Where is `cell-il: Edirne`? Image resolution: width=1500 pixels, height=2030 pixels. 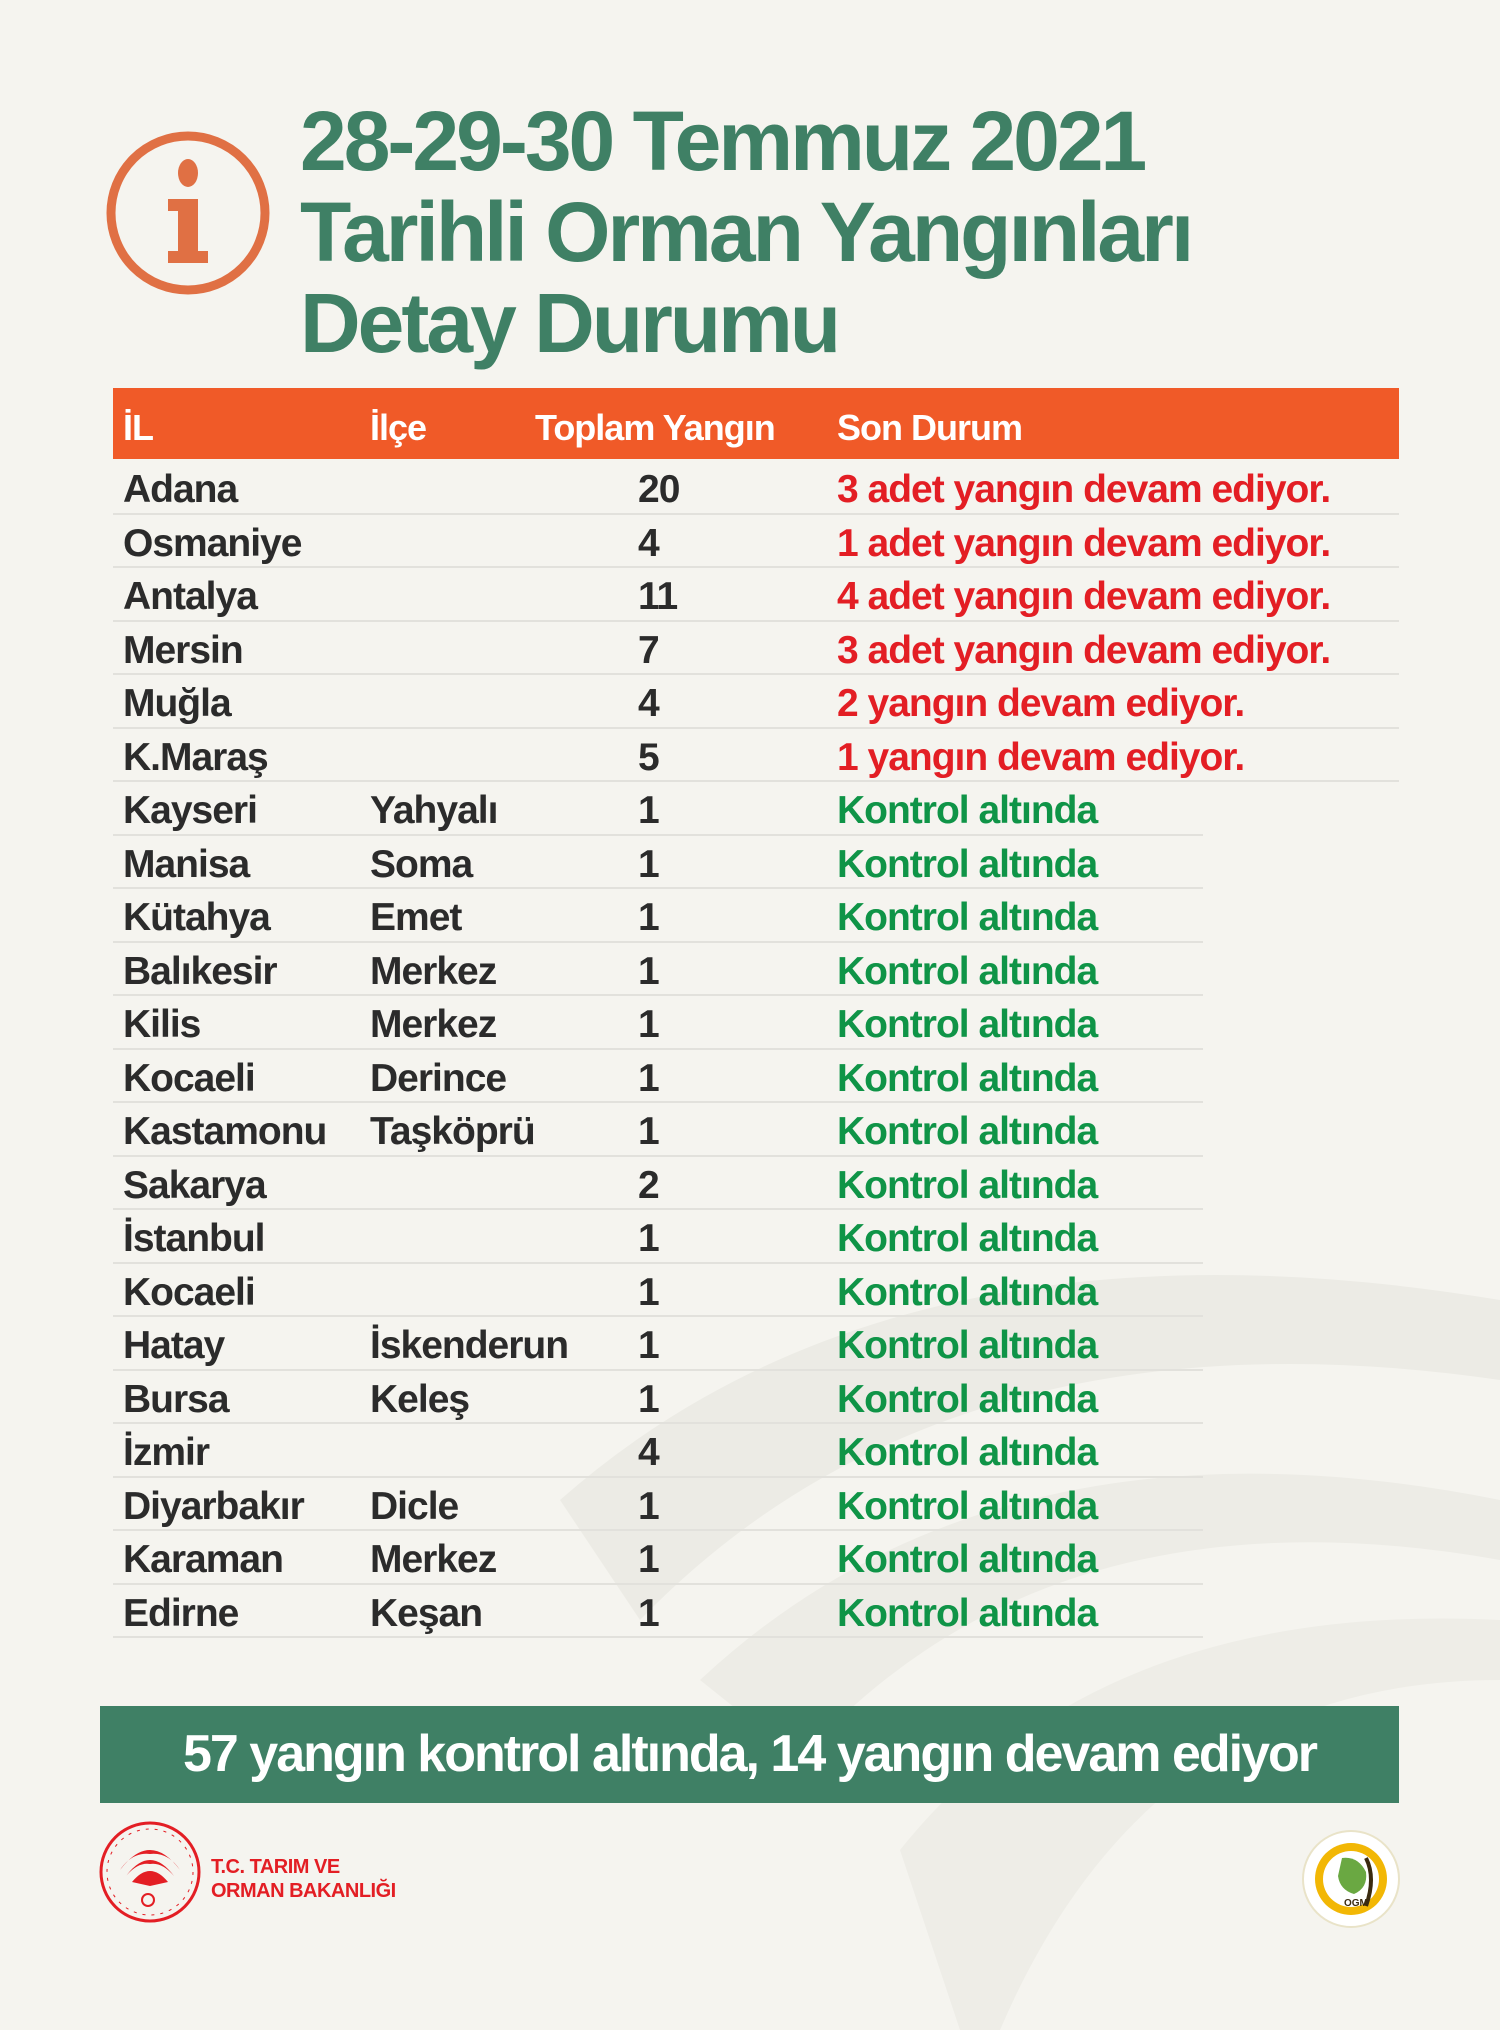 cell-il: Edirne is located at coordinates (181, 1613).